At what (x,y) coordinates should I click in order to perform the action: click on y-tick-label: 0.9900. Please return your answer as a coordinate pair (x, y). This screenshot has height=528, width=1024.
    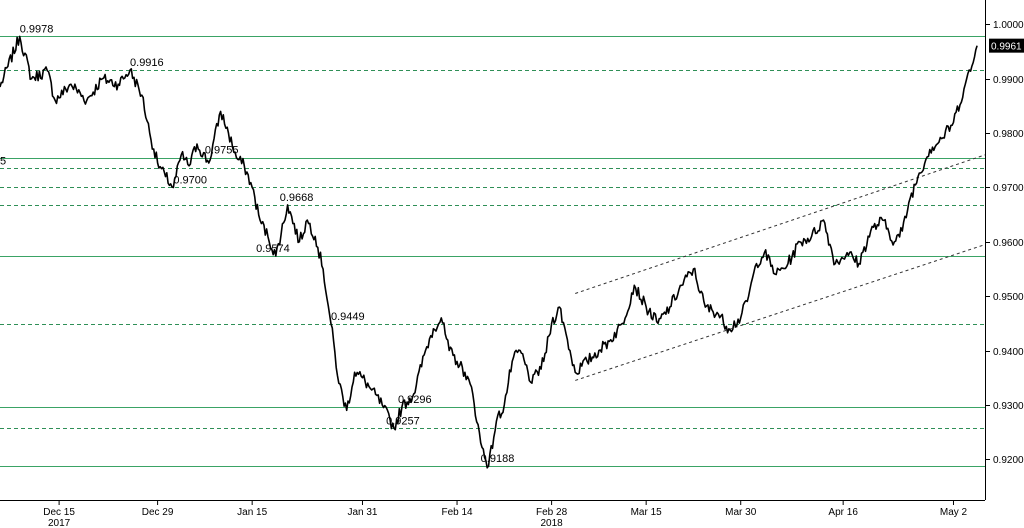
    Looking at the image, I should click on (1008, 80).